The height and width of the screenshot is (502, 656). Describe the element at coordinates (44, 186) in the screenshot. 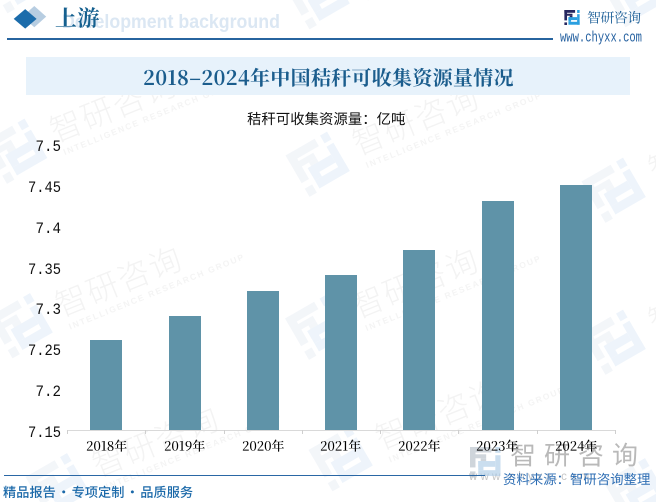

I see `svg-text: 7.45` at that location.